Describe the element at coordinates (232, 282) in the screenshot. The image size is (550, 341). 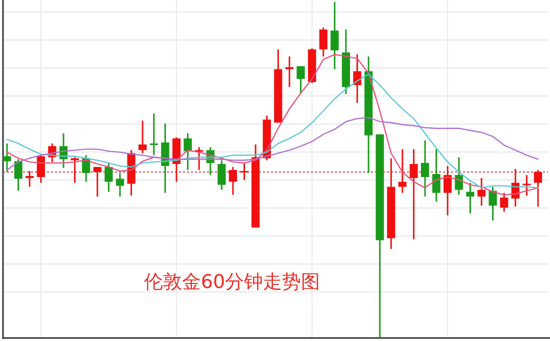
I see `text: 伦敦金60分钟走势图` at that location.